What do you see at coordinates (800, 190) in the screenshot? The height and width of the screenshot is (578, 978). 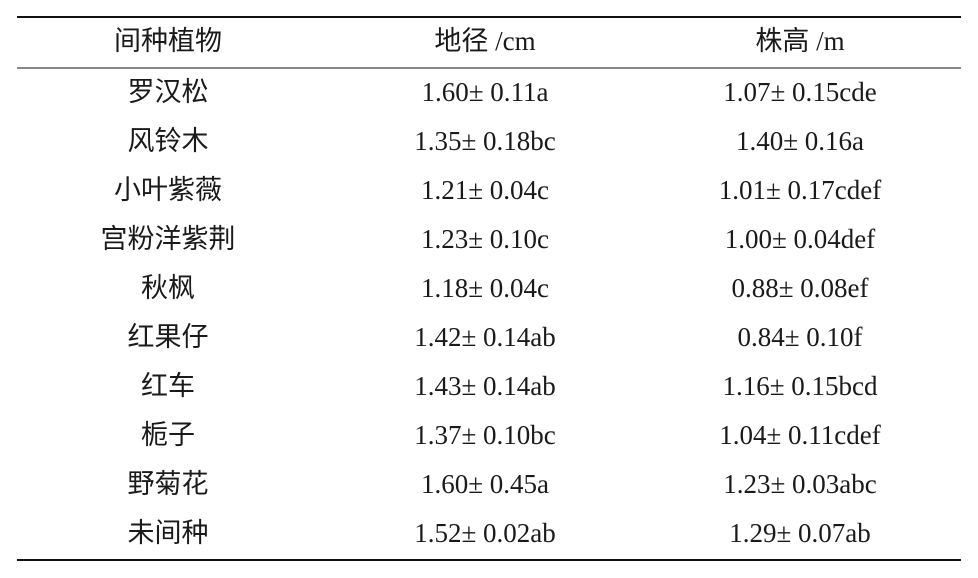 I see `table-cell: 1.01± 0.17cdef` at bounding box center [800, 190].